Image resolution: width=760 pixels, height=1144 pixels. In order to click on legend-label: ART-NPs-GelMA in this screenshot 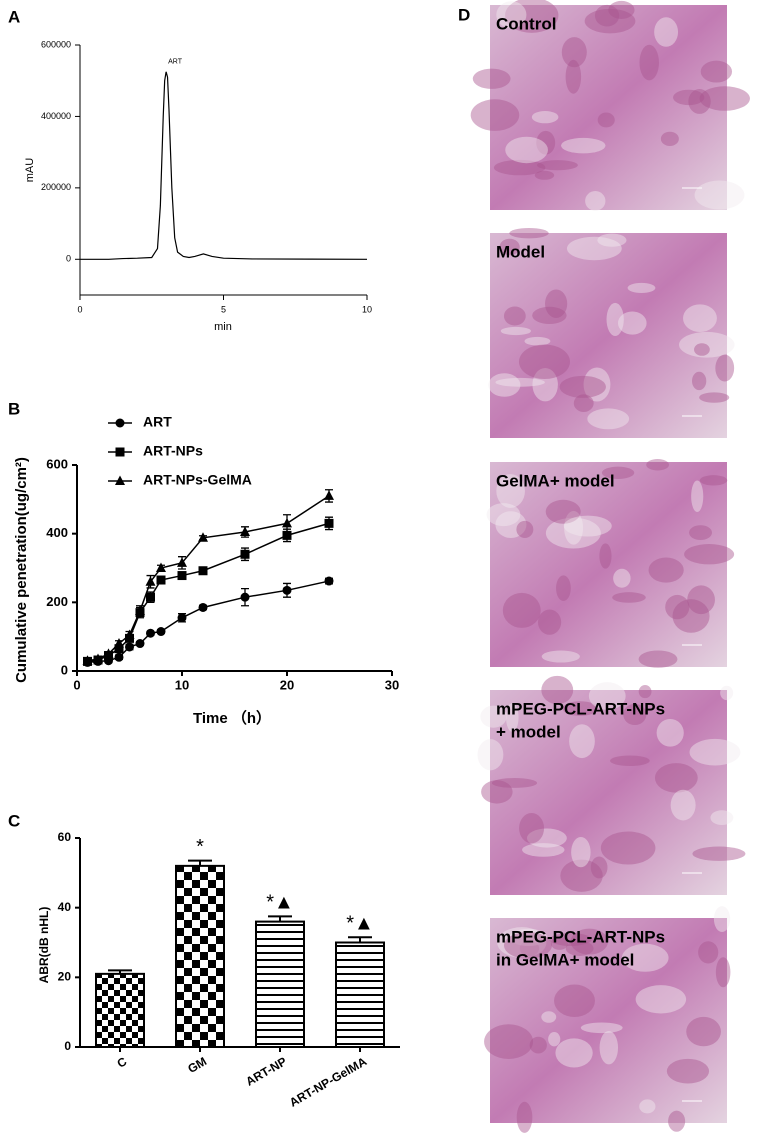, I will do `click(197, 480)`.